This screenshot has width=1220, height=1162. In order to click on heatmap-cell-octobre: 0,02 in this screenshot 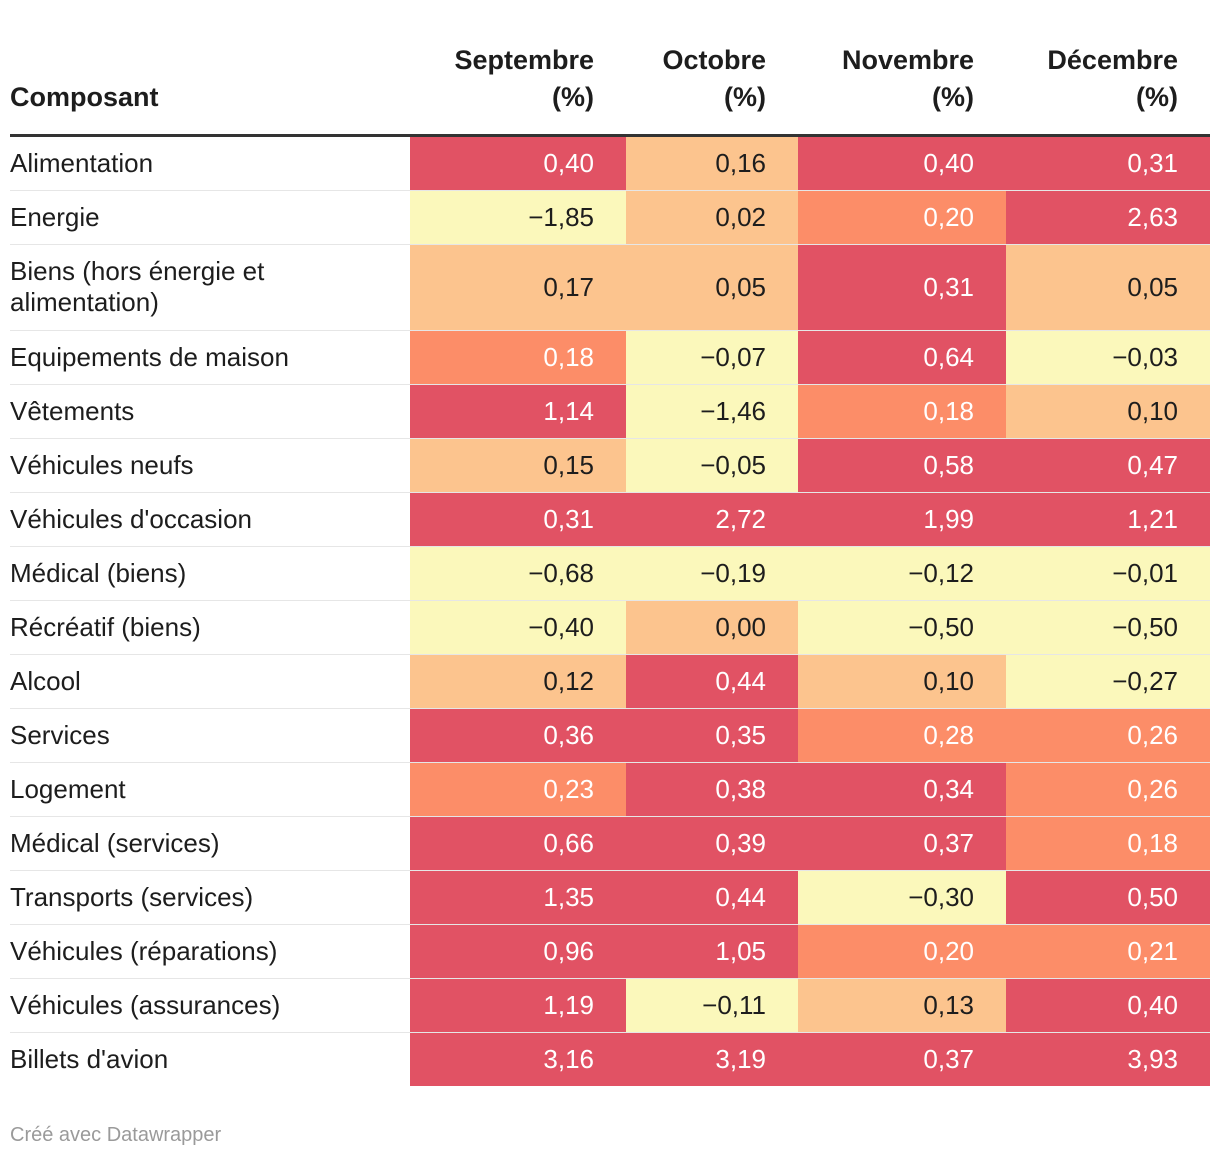, I will do `click(712, 217)`.